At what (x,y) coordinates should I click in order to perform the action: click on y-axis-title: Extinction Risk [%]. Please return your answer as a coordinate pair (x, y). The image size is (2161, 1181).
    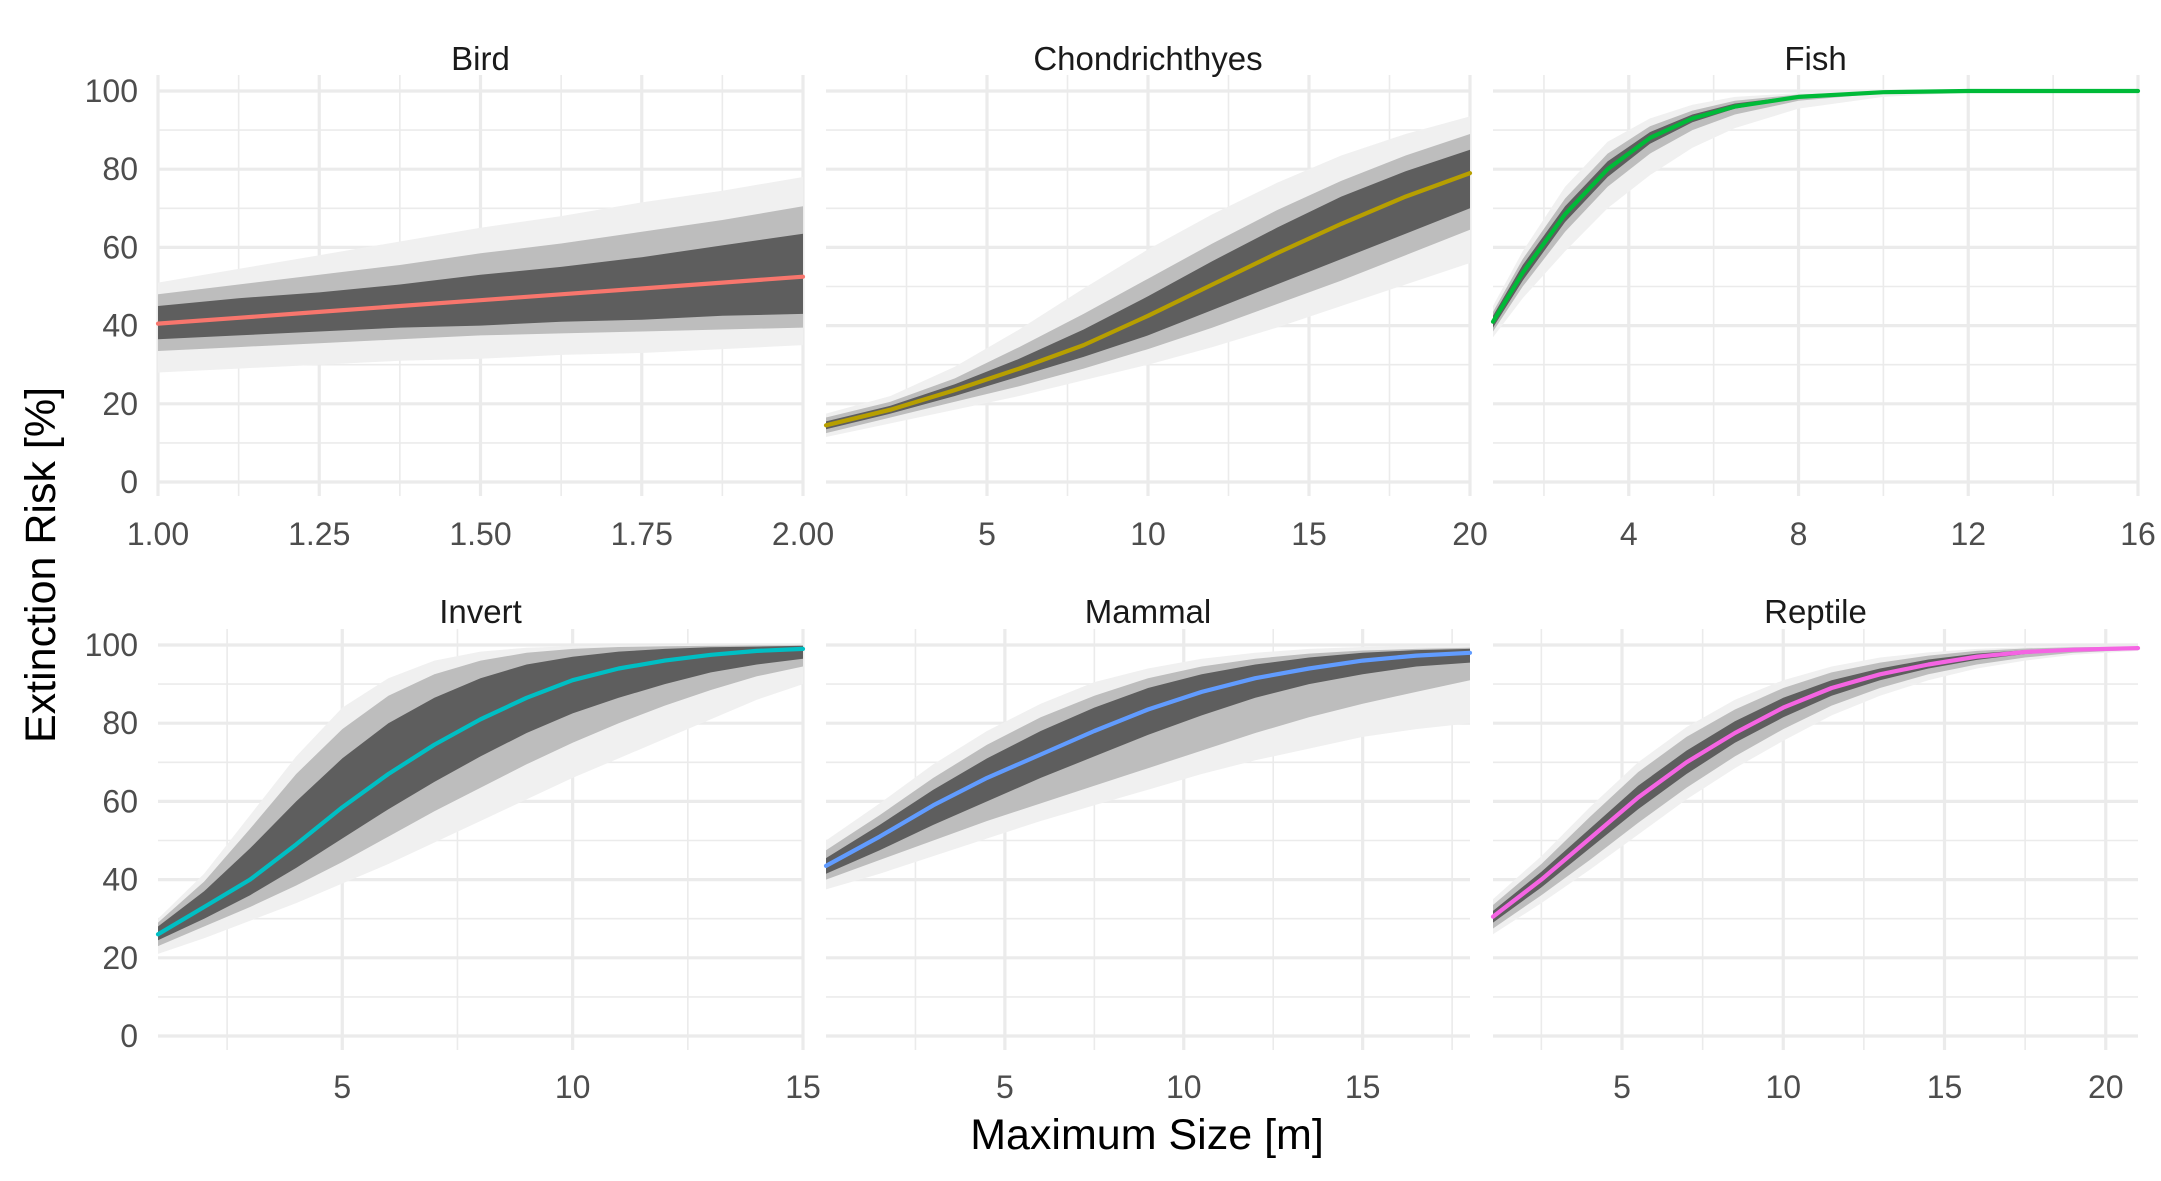
    Looking at the image, I should click on (41, 565).